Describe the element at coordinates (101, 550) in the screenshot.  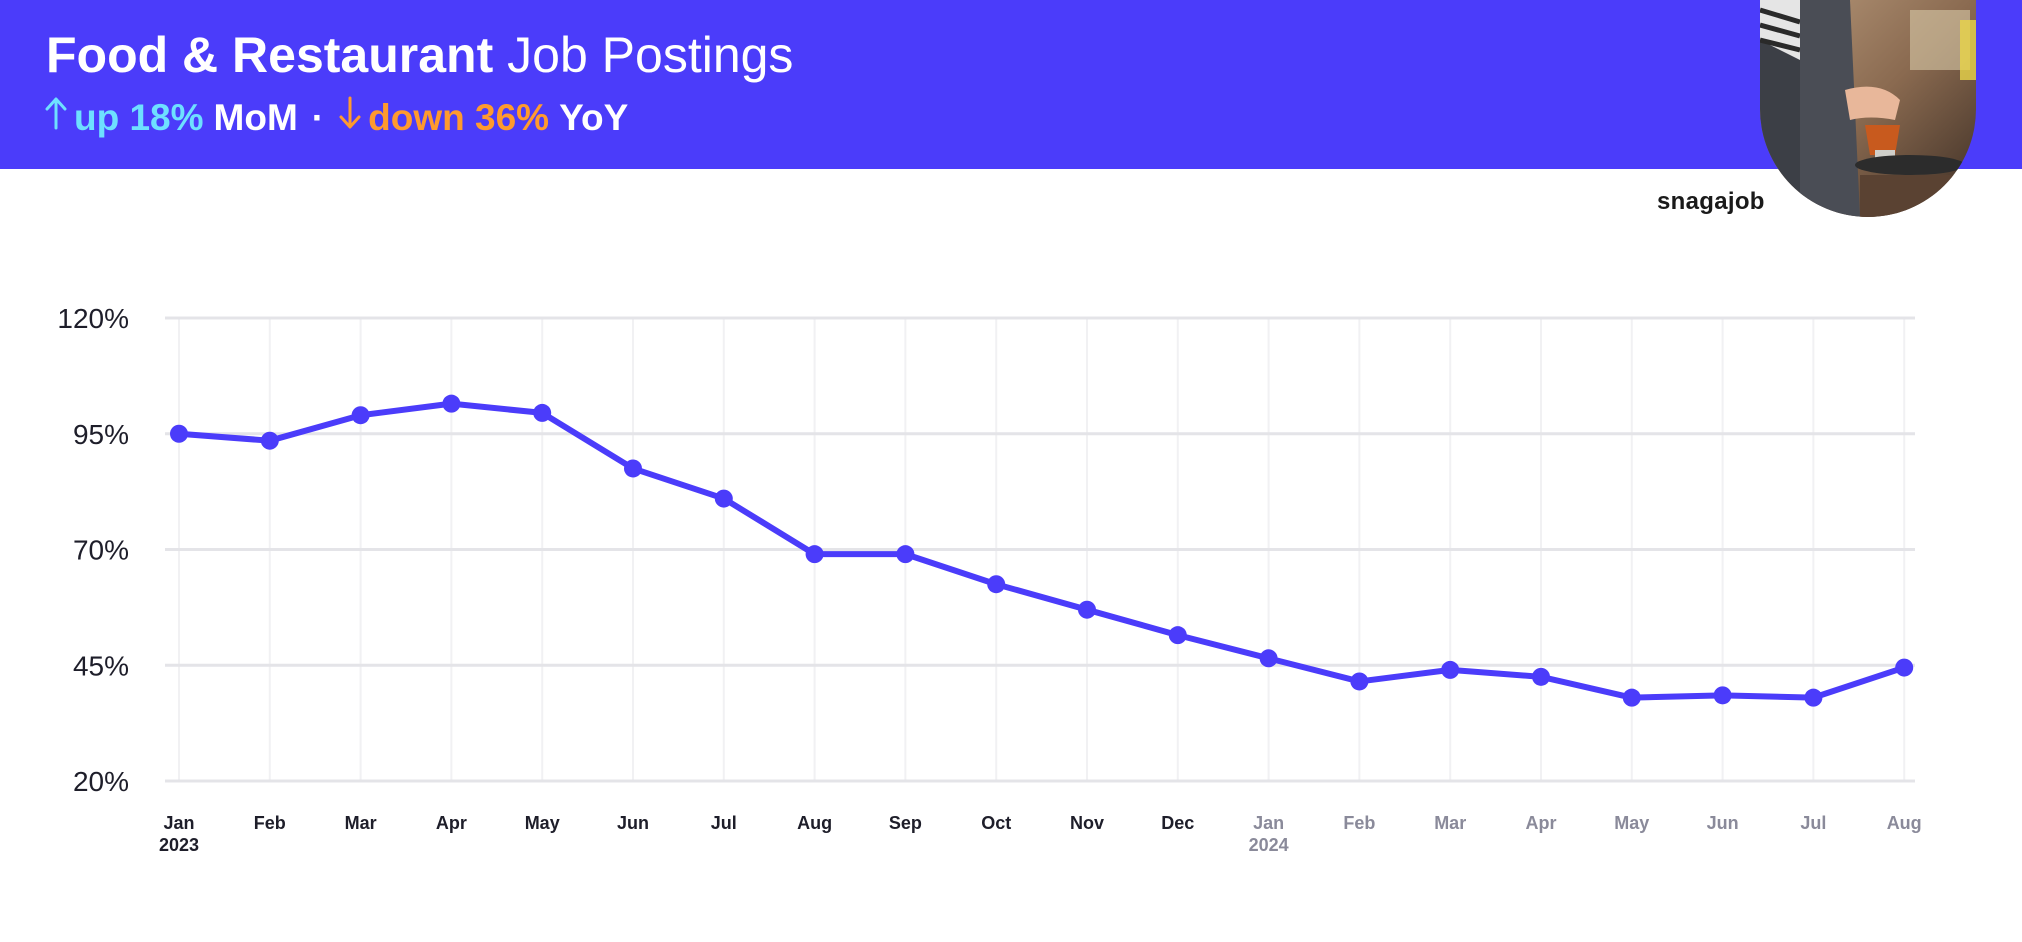
I see `y-tick-label: 70%` at that location.